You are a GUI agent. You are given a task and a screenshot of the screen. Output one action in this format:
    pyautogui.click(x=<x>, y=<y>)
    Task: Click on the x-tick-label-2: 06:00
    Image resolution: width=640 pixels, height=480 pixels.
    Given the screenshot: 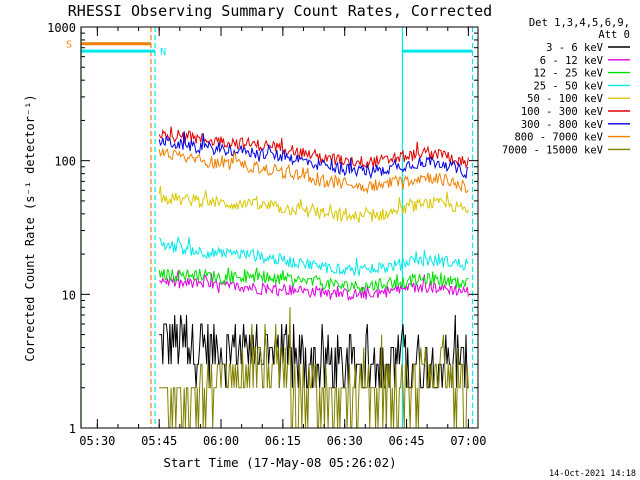 What is the action you would take?
    pyautogui.click(x=221, y=441)
    